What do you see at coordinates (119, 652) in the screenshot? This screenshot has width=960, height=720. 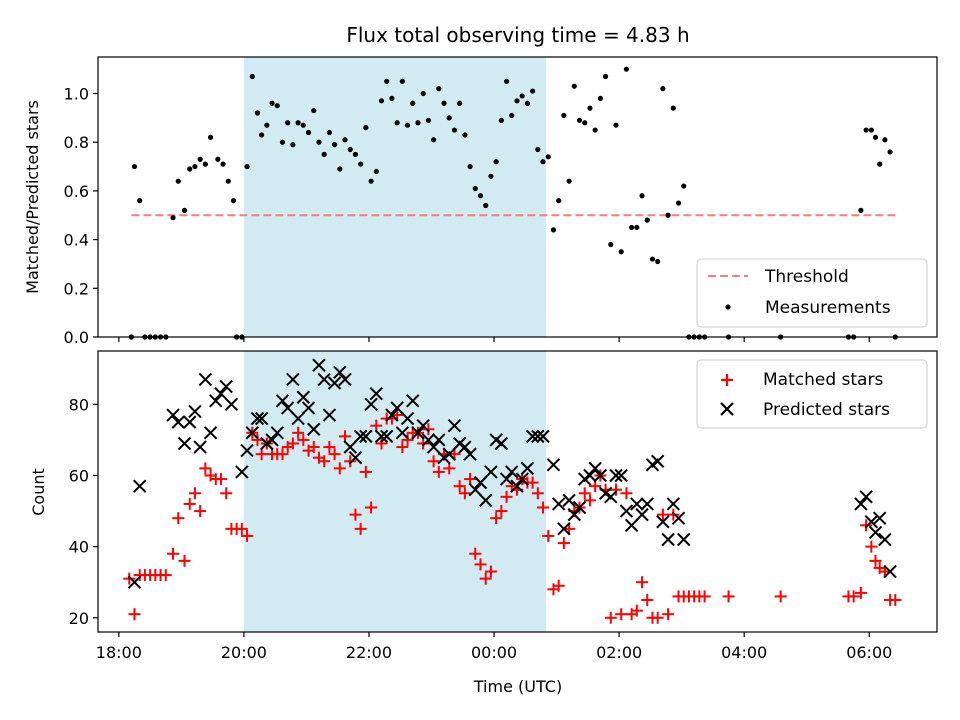 I see `x-tick-label: 18:00` at bounding box center [119, 652].